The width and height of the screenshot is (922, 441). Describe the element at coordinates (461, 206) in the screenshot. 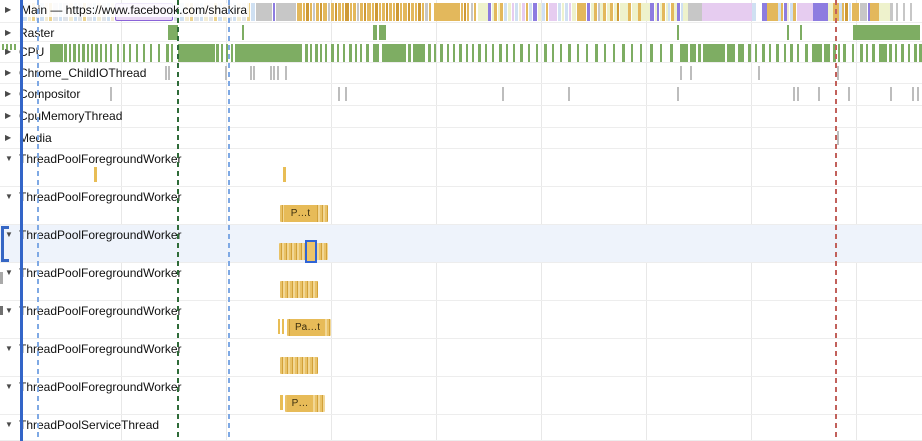

I see `track-row-threadpoolforegroundworker-2: ▼ ThreadPoolForegroundWorker P…t` at that location.